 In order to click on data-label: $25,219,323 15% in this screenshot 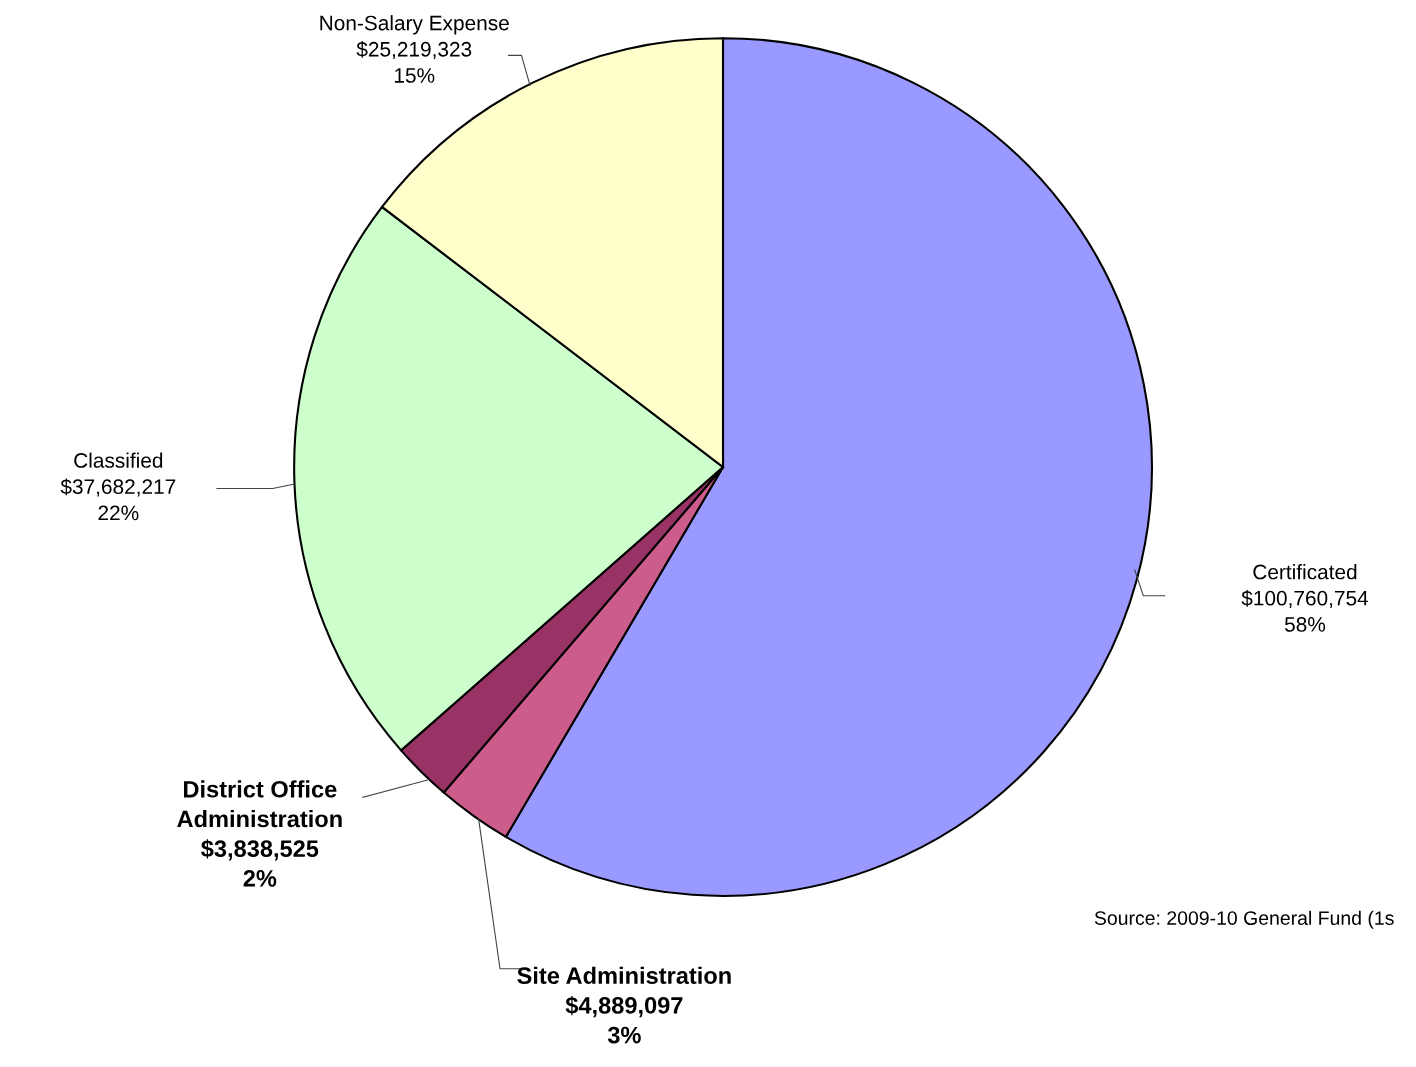, I will do `click(414, 62)`.